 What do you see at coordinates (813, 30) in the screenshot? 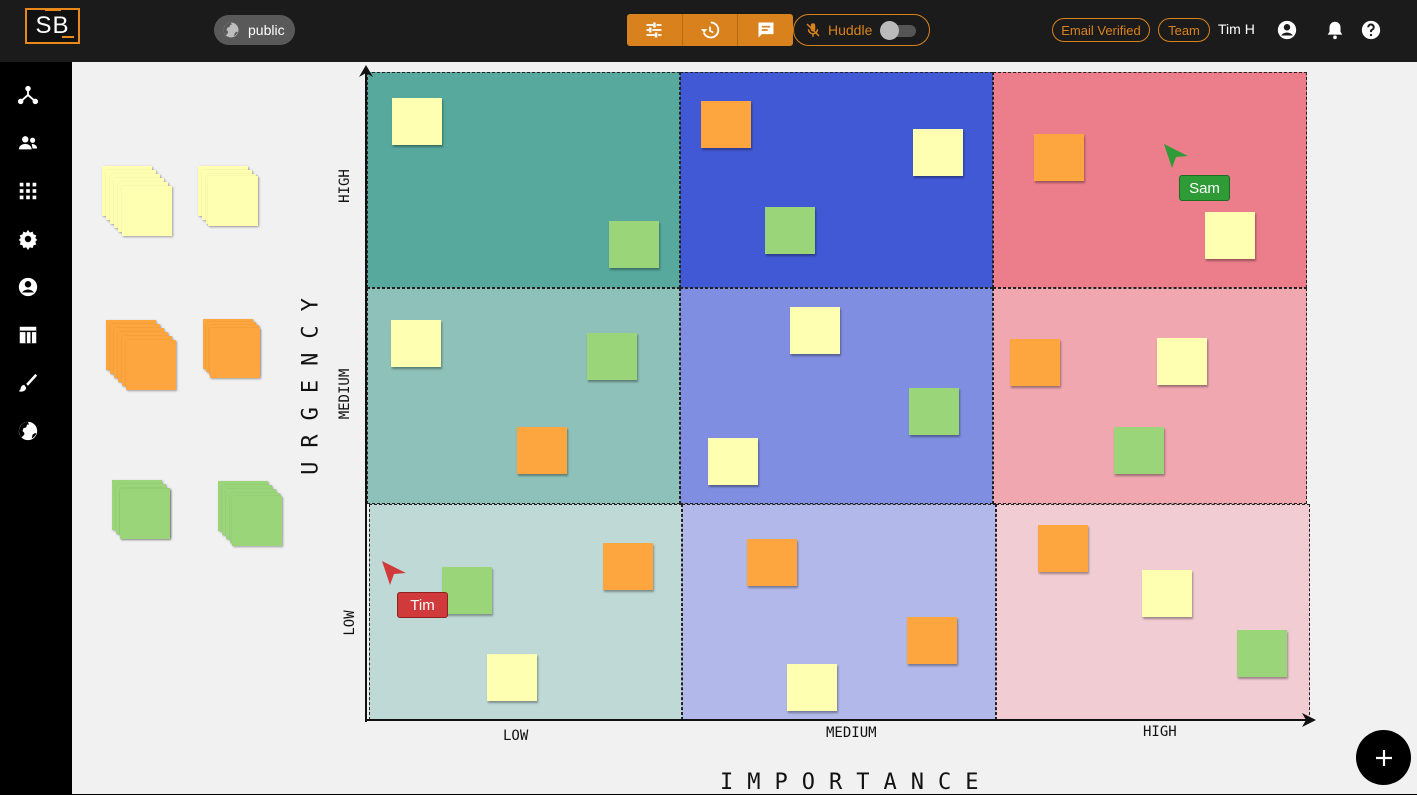
I see `mic-off-icon` at bounding box center [813, 30].